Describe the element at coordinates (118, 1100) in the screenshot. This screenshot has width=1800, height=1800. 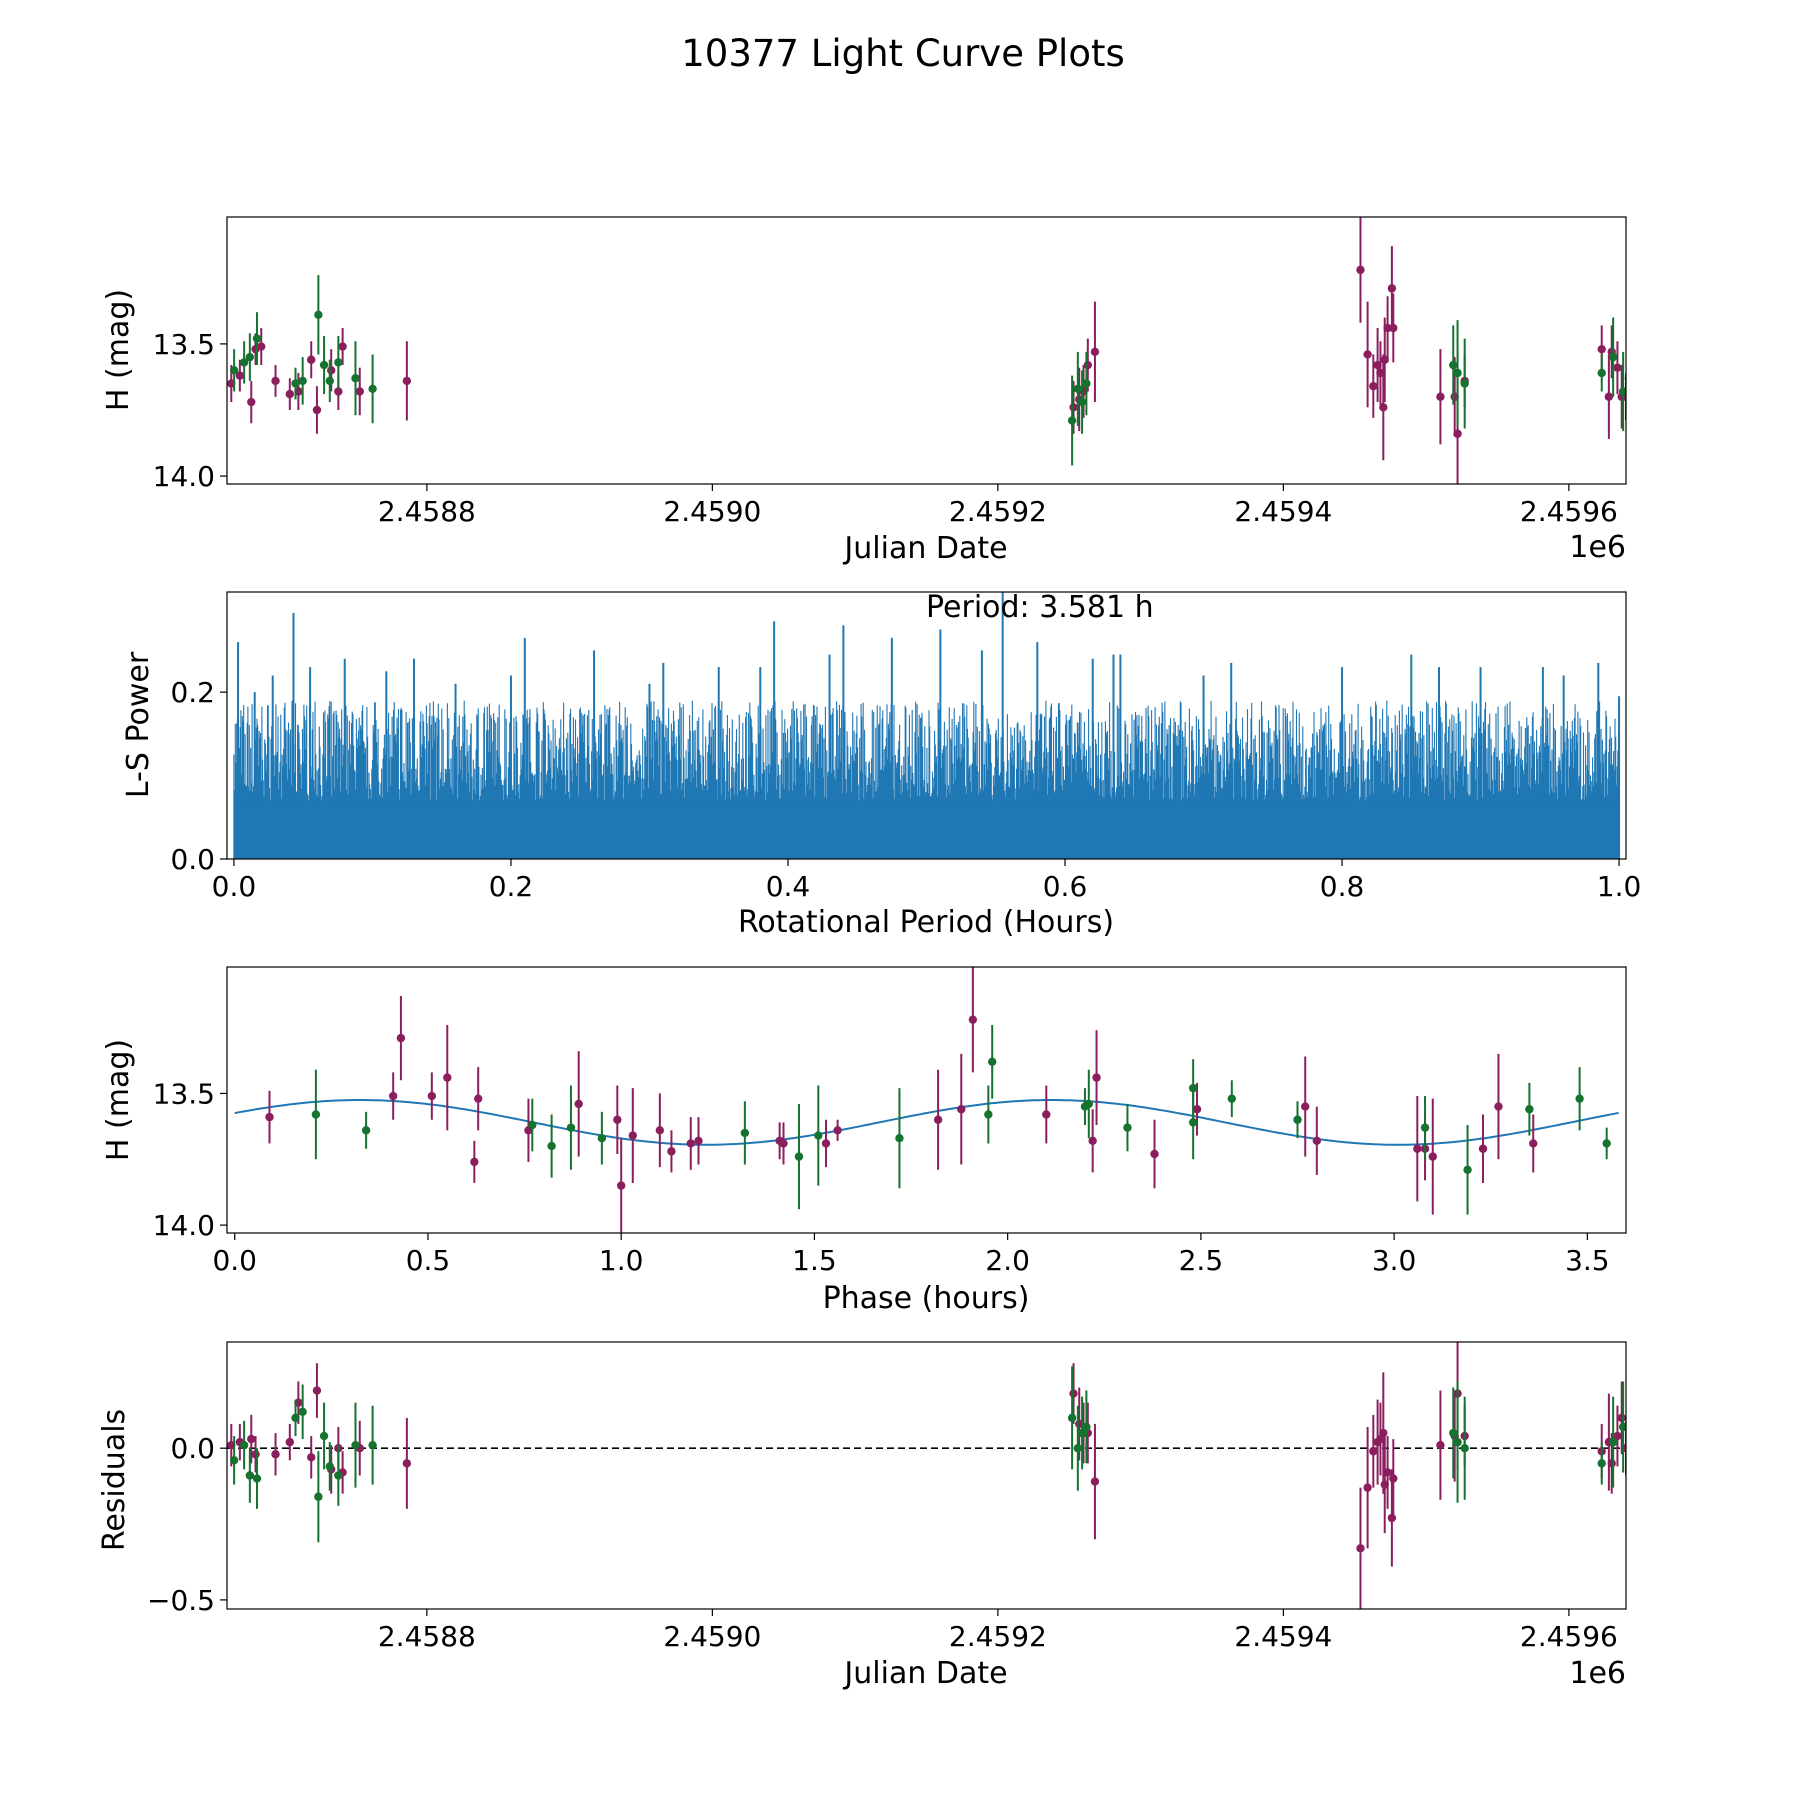
I see `phase-folded-y-label: H (mag)` at that location.